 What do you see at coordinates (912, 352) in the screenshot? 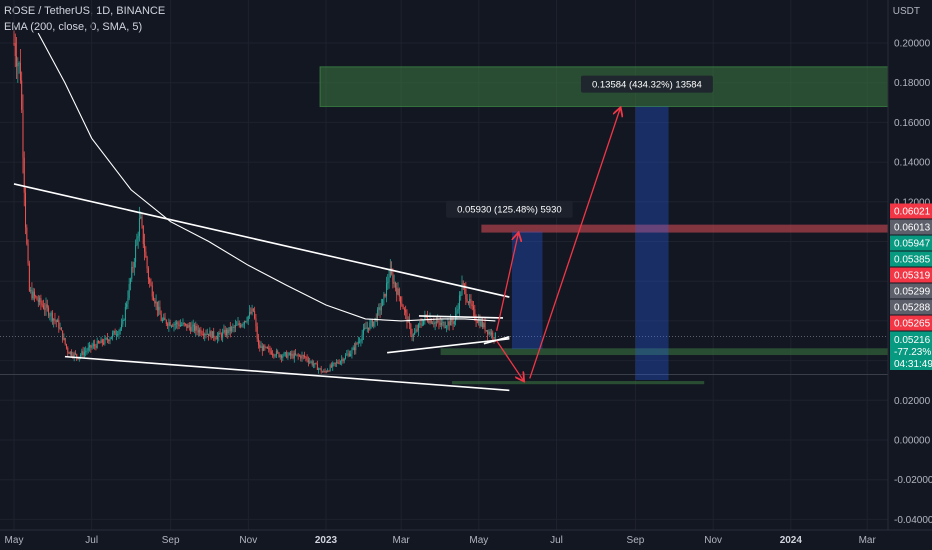
I see `current-price-change: -77.23%` at bounding box center [912, 352].